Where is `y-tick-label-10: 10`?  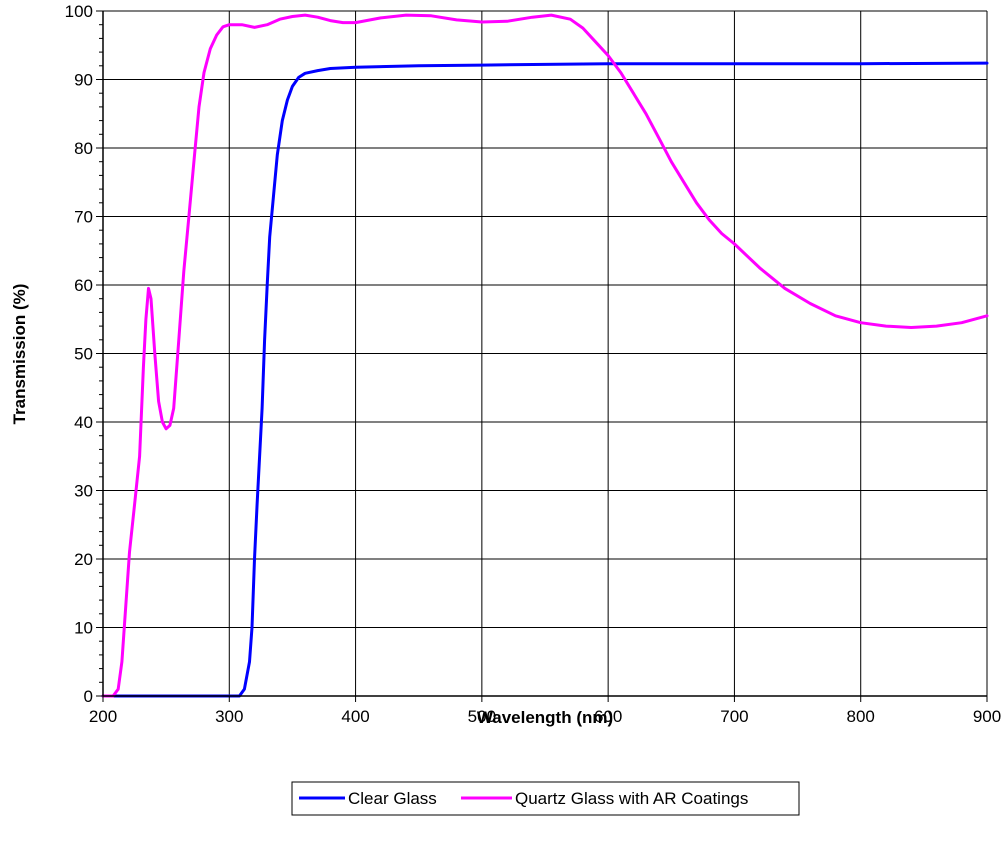 y-tick-label-10: 10 is located at coordinates (83, 628).